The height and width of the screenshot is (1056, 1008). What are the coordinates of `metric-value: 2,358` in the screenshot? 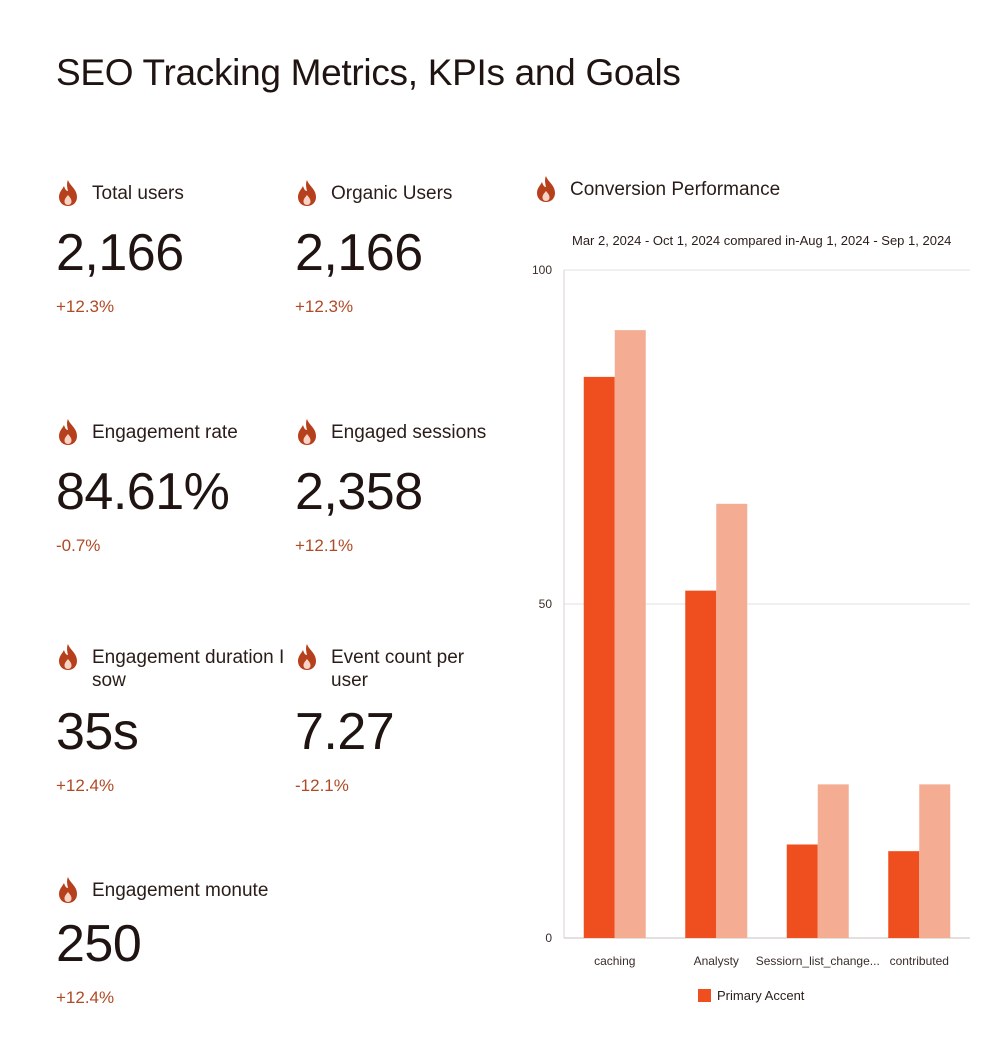 It's located at (359, 492).